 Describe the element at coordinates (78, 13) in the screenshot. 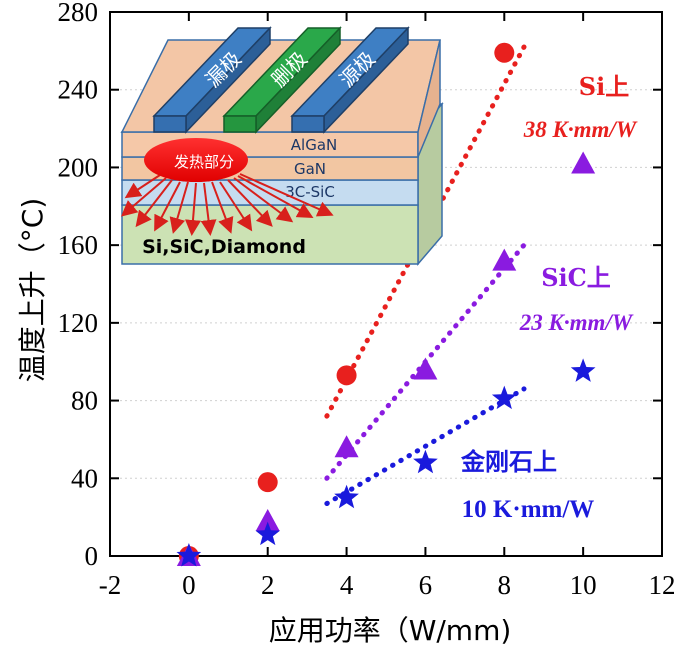

I see `y-tick-label: 280` at that location.